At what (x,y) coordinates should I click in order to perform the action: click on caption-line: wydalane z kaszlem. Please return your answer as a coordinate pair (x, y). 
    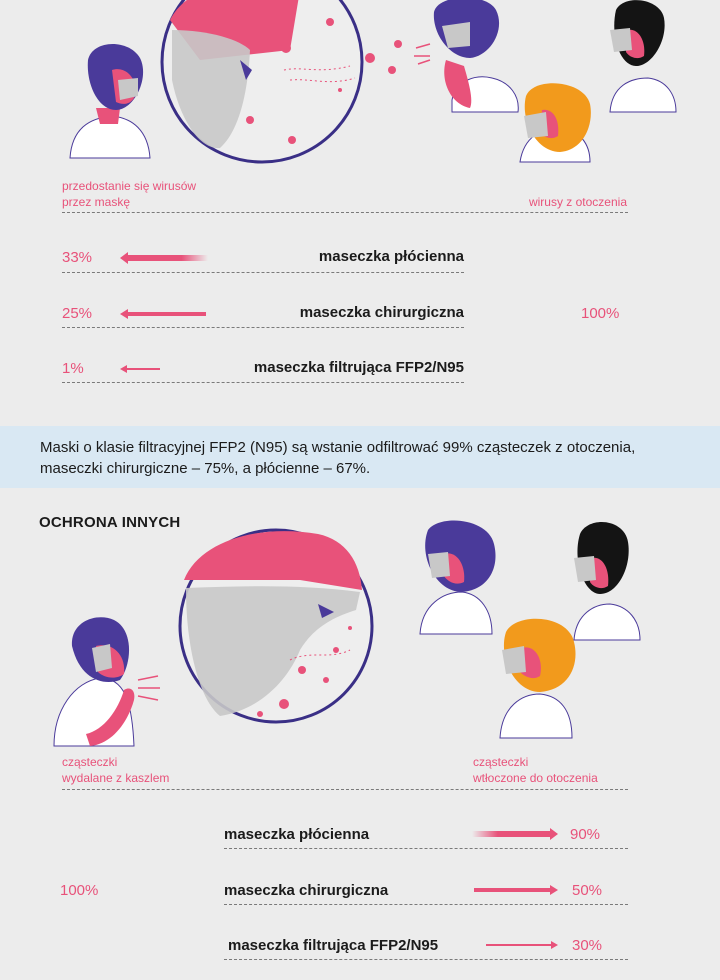
    Looking at the image, I should click on (116, 778).